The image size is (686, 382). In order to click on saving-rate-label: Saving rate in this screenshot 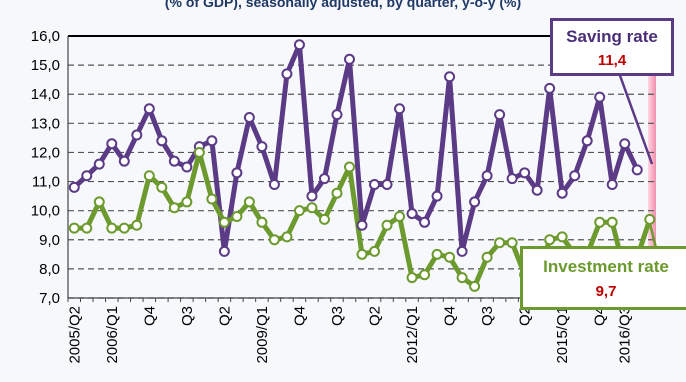, I will do `click(612, 36)`.